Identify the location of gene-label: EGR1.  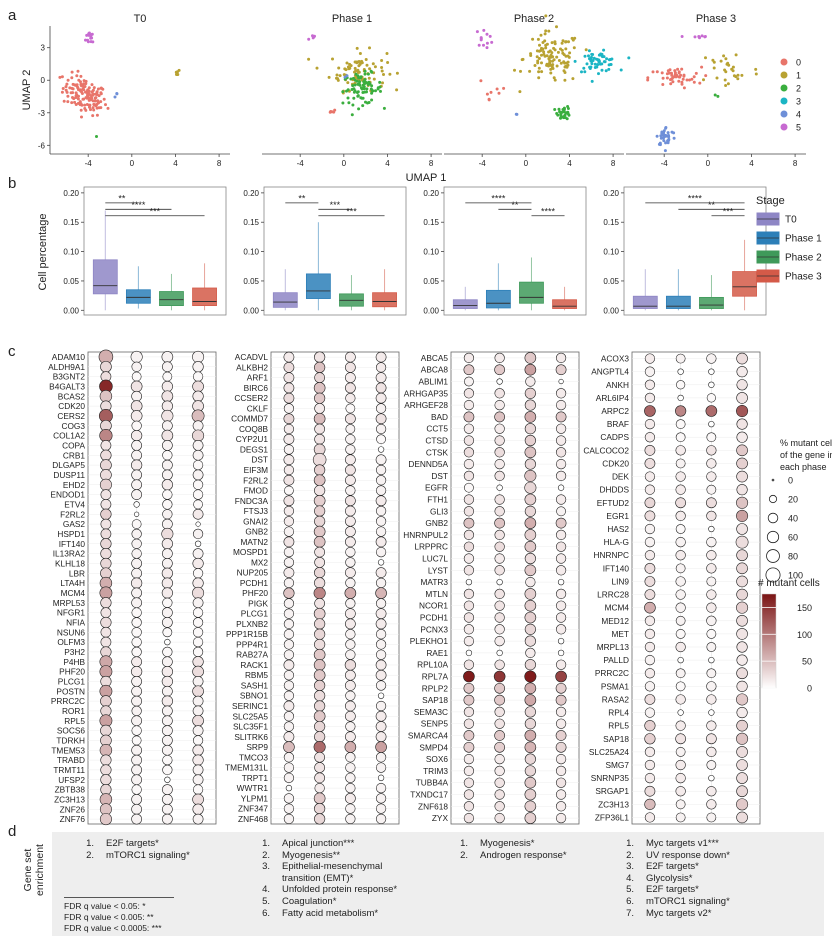
(617, 516).